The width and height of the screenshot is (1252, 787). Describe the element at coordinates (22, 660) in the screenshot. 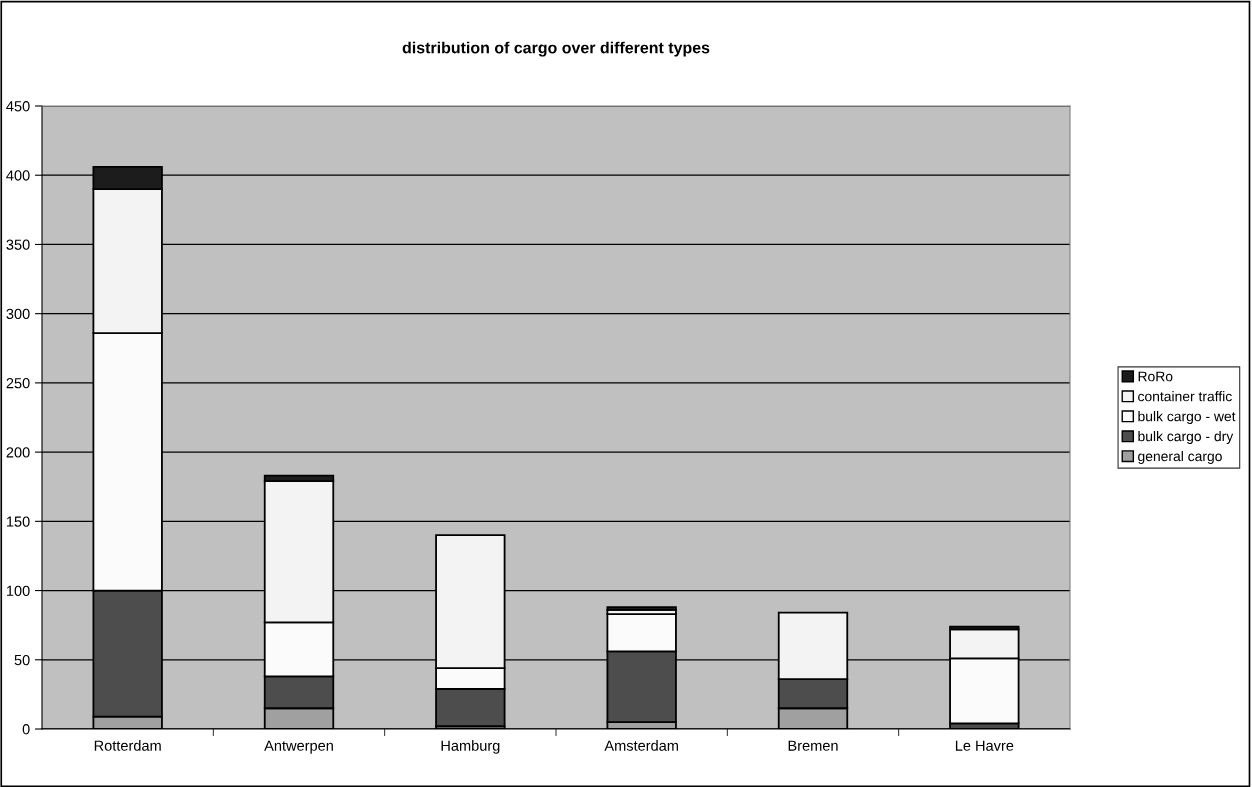

I see `y-tick-label: 50` at that location.